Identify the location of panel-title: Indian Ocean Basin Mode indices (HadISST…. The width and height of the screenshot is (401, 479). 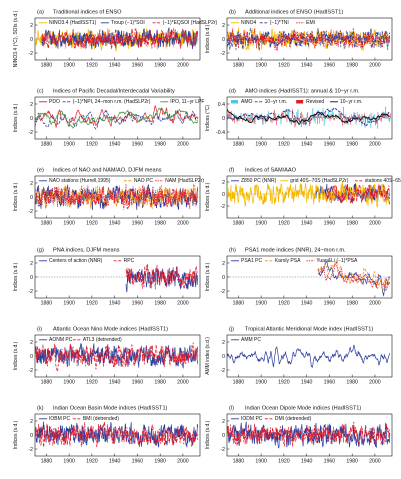
(110, 409).